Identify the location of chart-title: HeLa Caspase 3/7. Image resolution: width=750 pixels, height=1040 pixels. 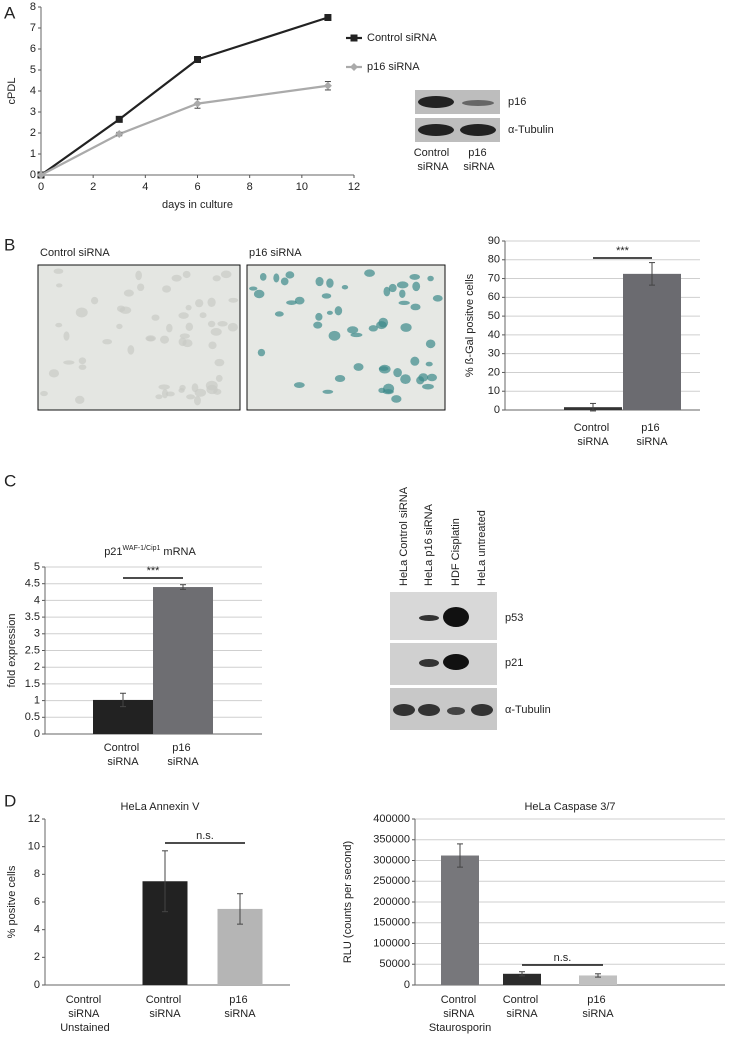
(569, 807).